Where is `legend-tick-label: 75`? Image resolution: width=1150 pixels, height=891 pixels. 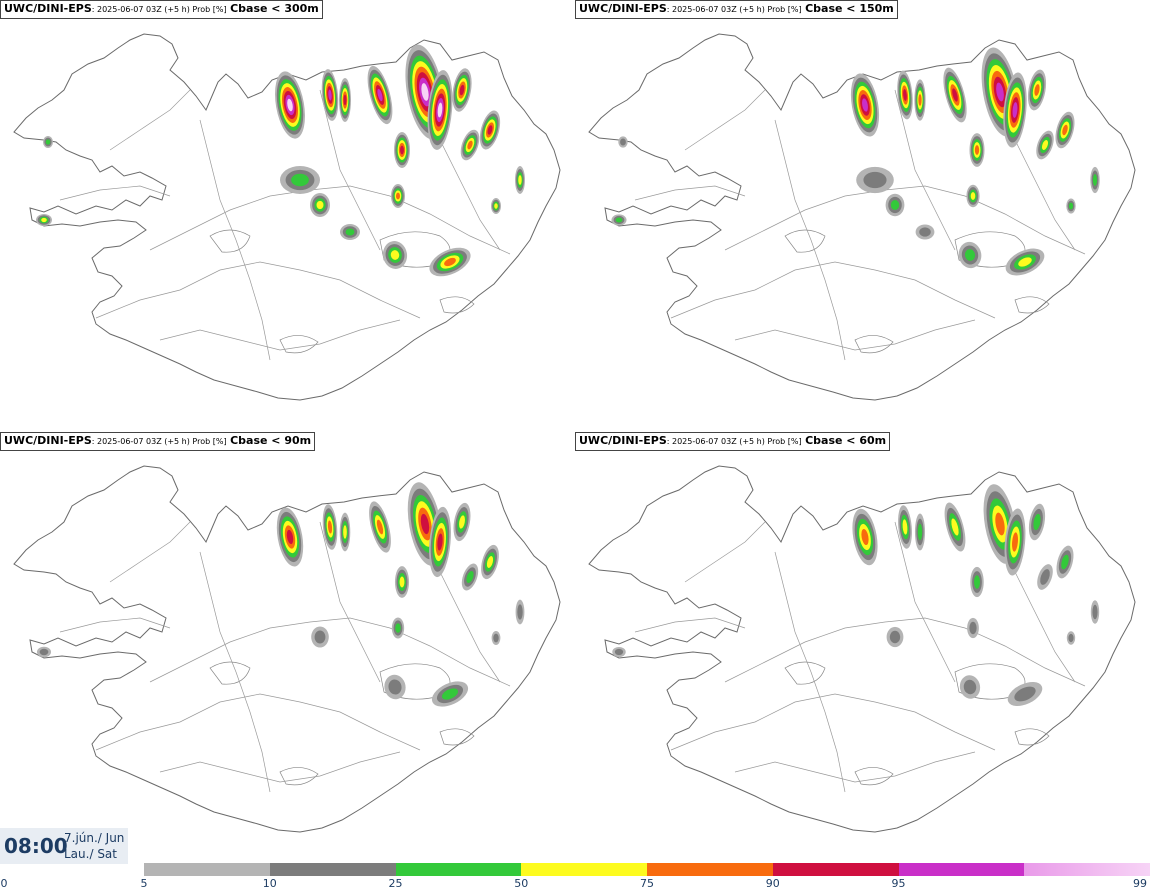
legend-tick-label: 75 is located at coordinates (647, 883).